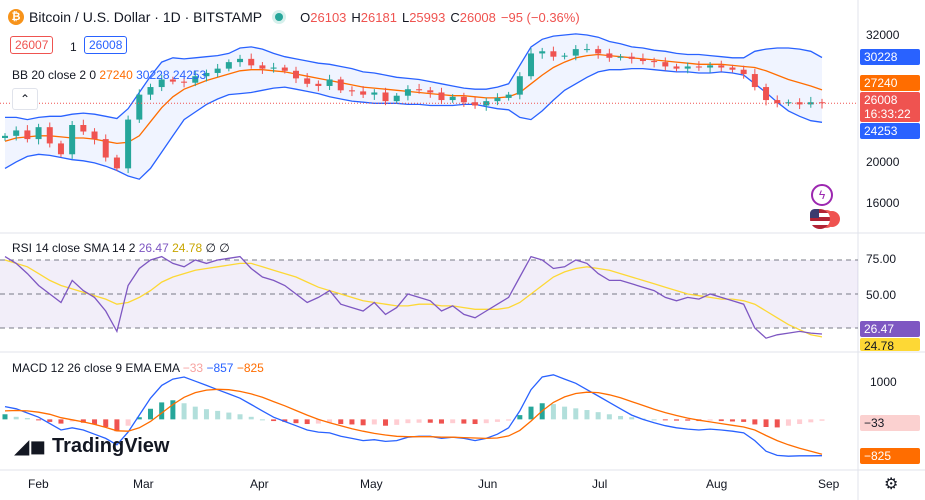 Image resolution: width=925 pixels, height=500 pixels. What do you see at coordinates (488, 484) in the screenshot?
I see `time-tick: Jun` at bounding box center [488, 484].